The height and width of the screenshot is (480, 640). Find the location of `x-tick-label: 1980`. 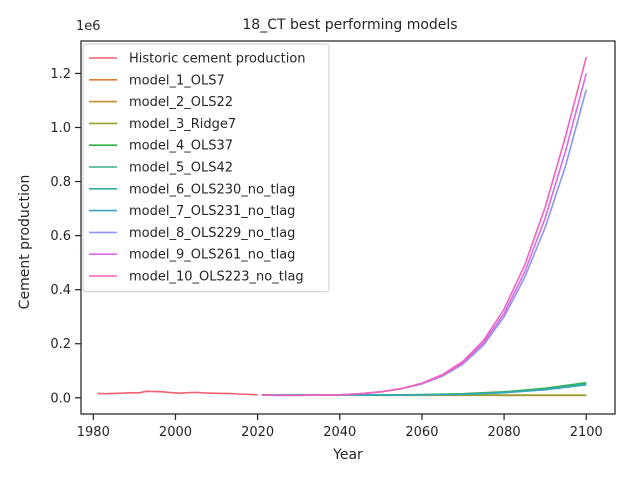

x-tick-label: 1980 is located at coordinates (93, 432).